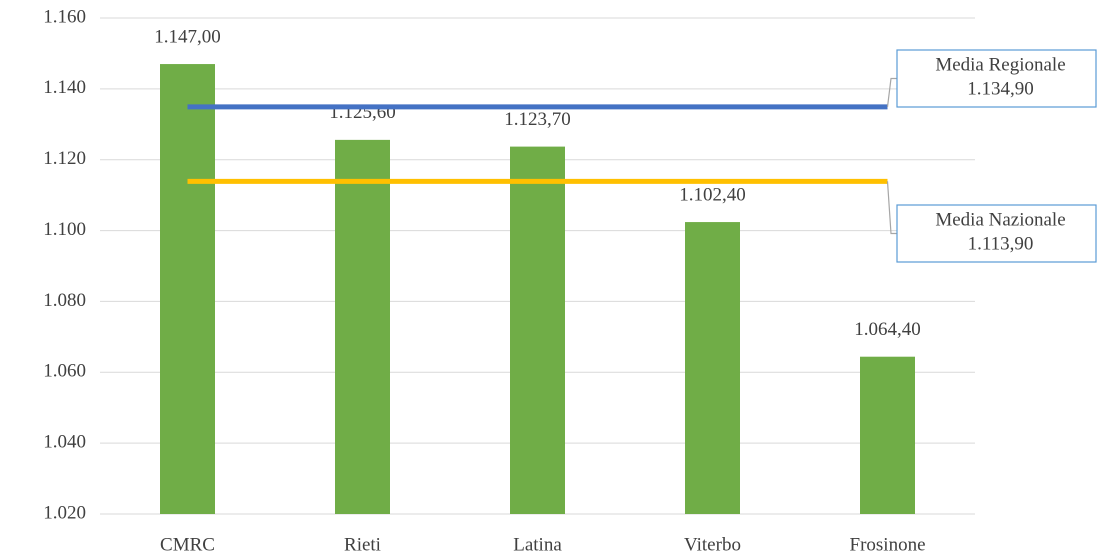  Describe the element at coordinates (537, 119) in the screenshot. I see `value-label: 1.123,70` at that location.